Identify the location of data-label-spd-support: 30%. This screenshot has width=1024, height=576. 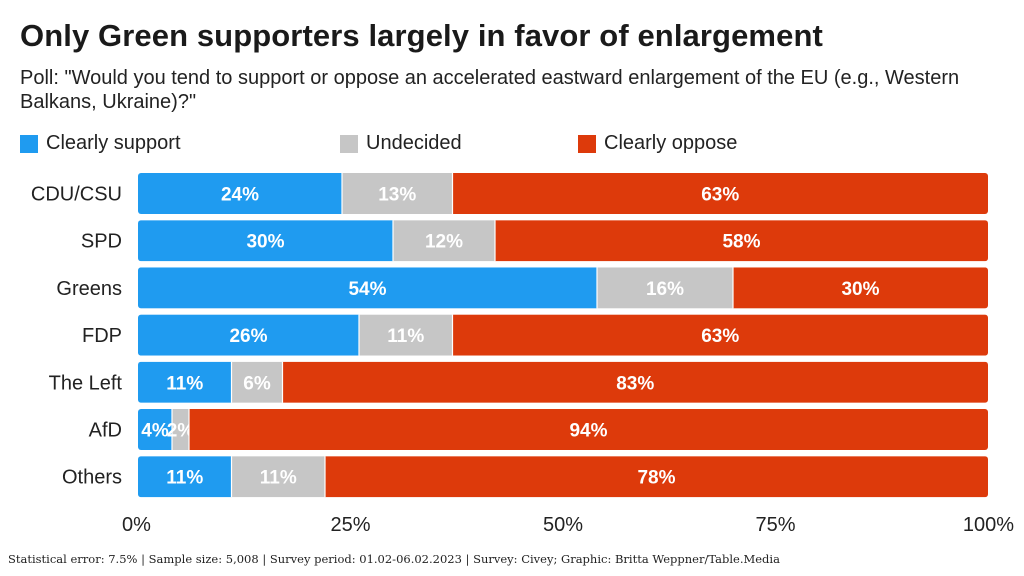
(265, 242).